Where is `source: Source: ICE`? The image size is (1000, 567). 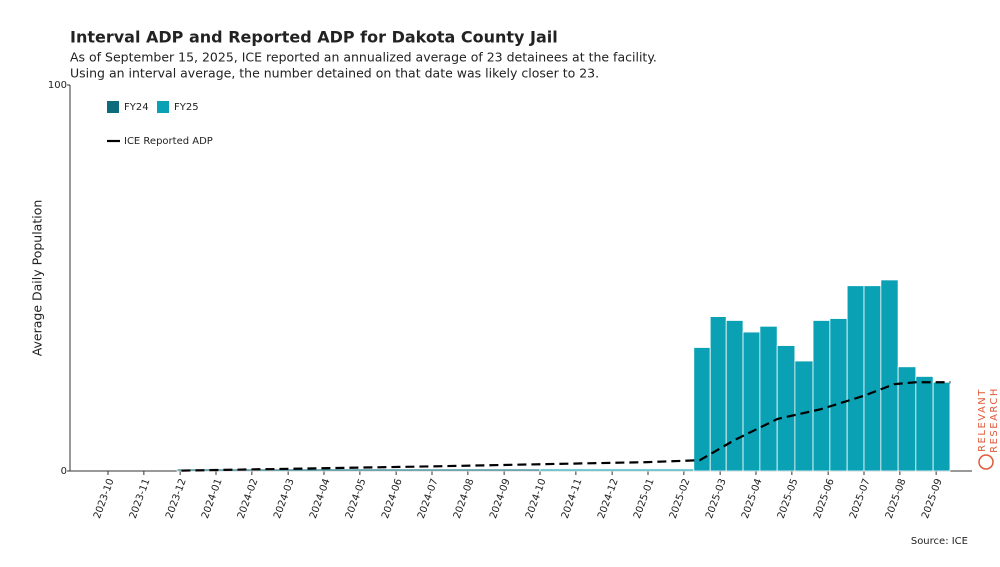 source: Source: ICE is located at coordinates (939, 541).